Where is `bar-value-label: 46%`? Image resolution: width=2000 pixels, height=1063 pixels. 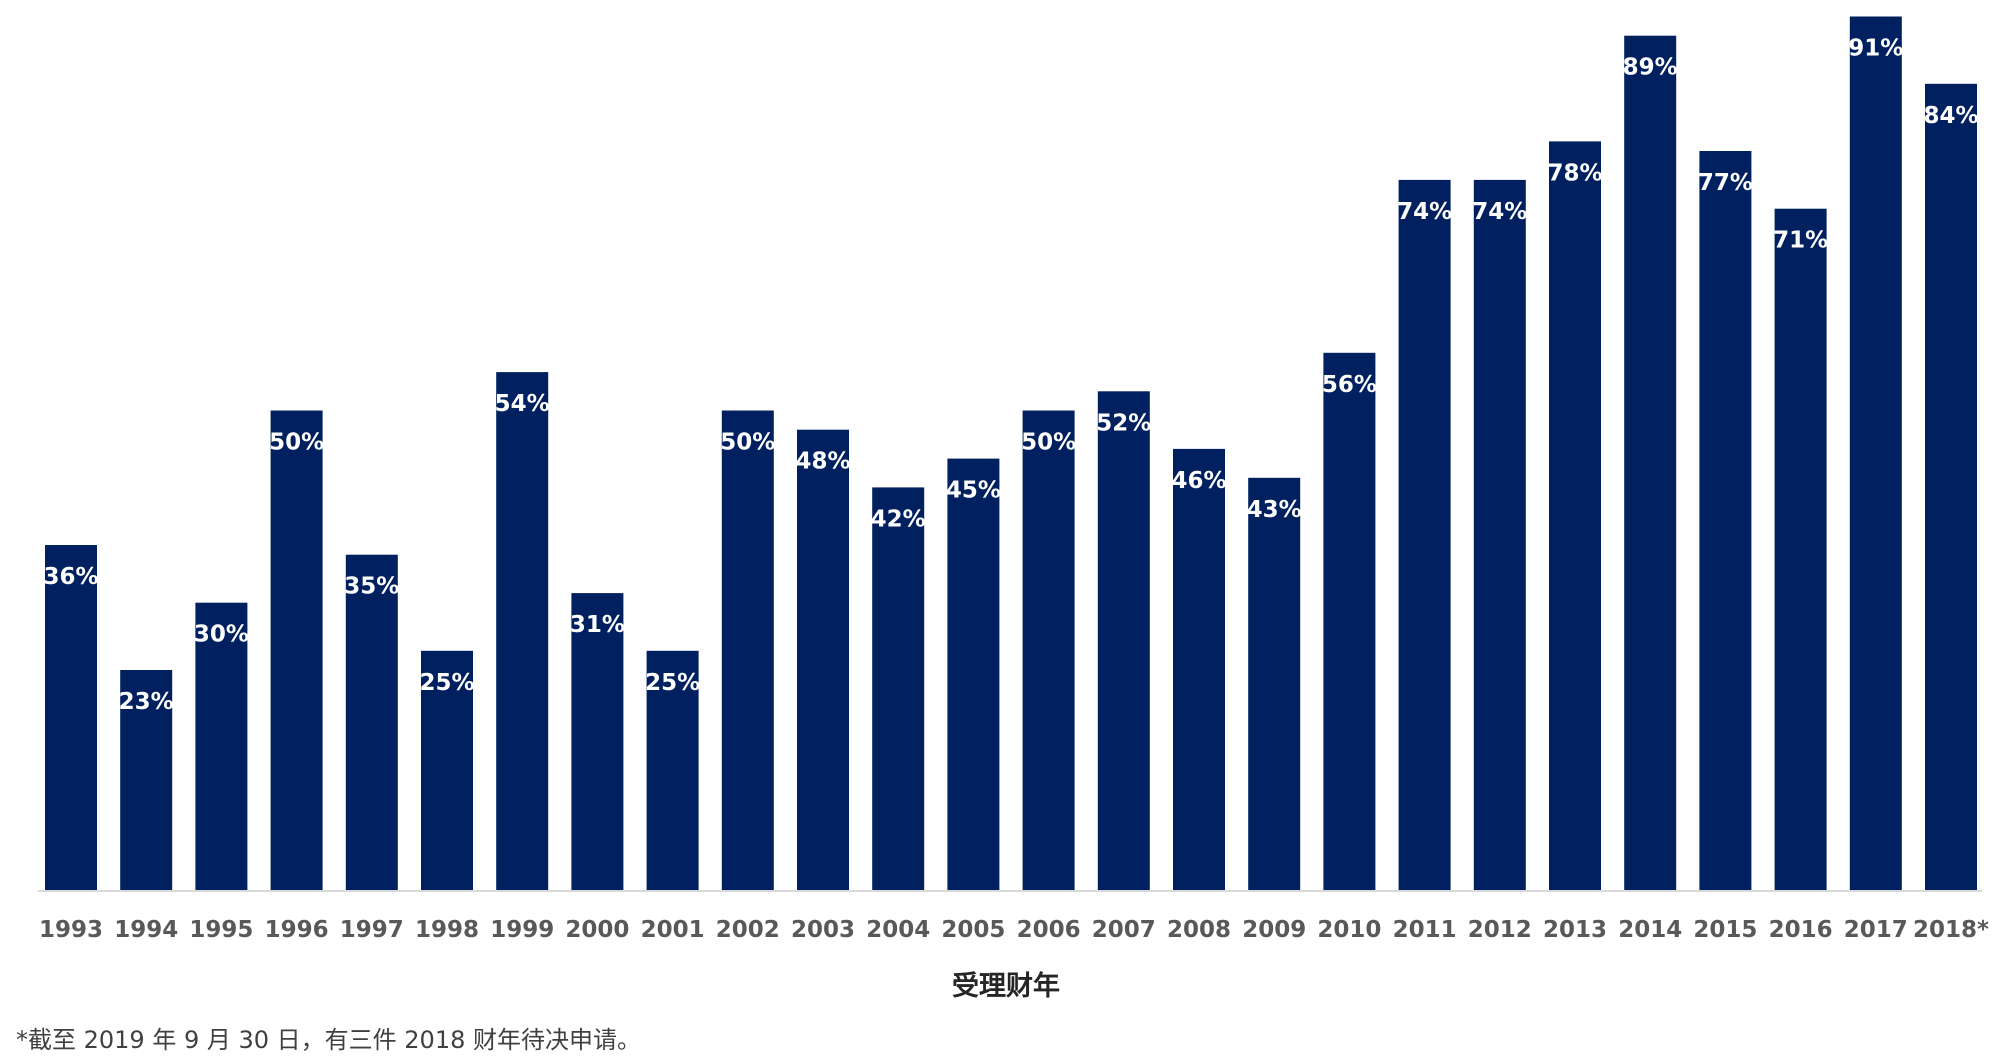 bar-value-label: 46% is located at coordinates (1198, 481).